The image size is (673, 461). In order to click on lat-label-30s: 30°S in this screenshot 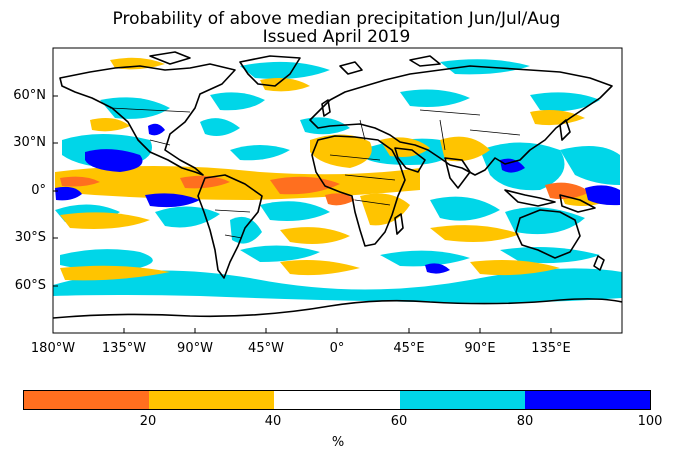, I will do `click(30, 237)`.